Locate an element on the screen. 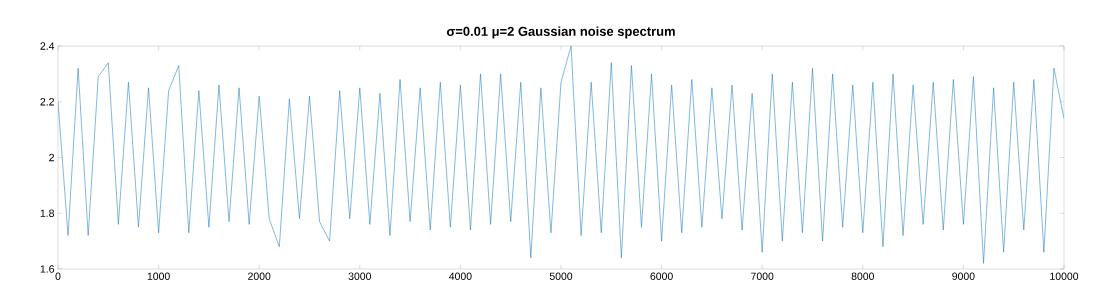  y-tick-label: 2.4 is located at coordinates (47, 46).